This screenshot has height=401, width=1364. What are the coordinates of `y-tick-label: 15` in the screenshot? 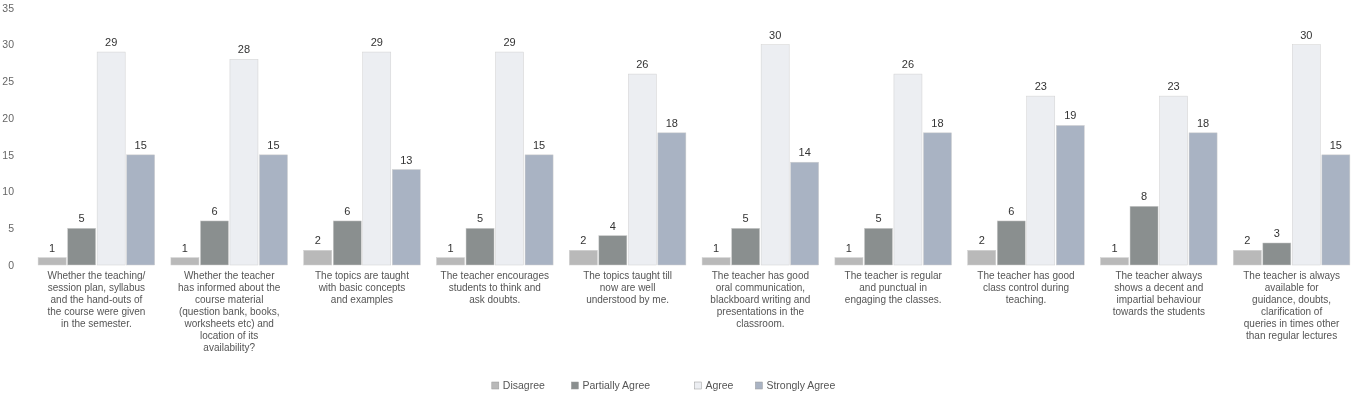 It's located at (8, 154).